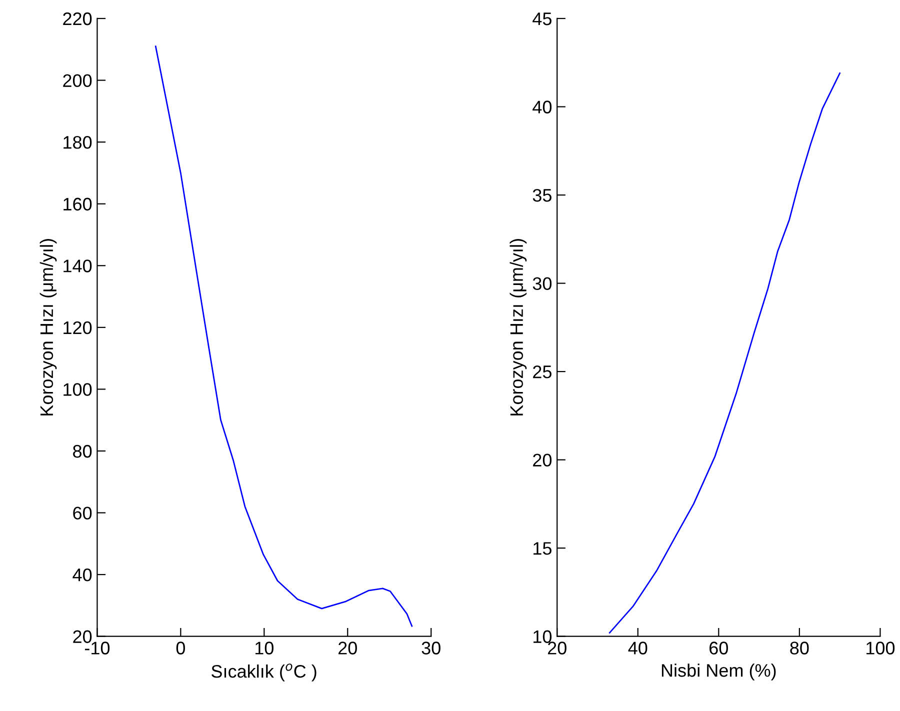 Image resolution: width=900 pixels, height=711 pixels. I want to click on y-tick-label: 15, so click(543, 548).